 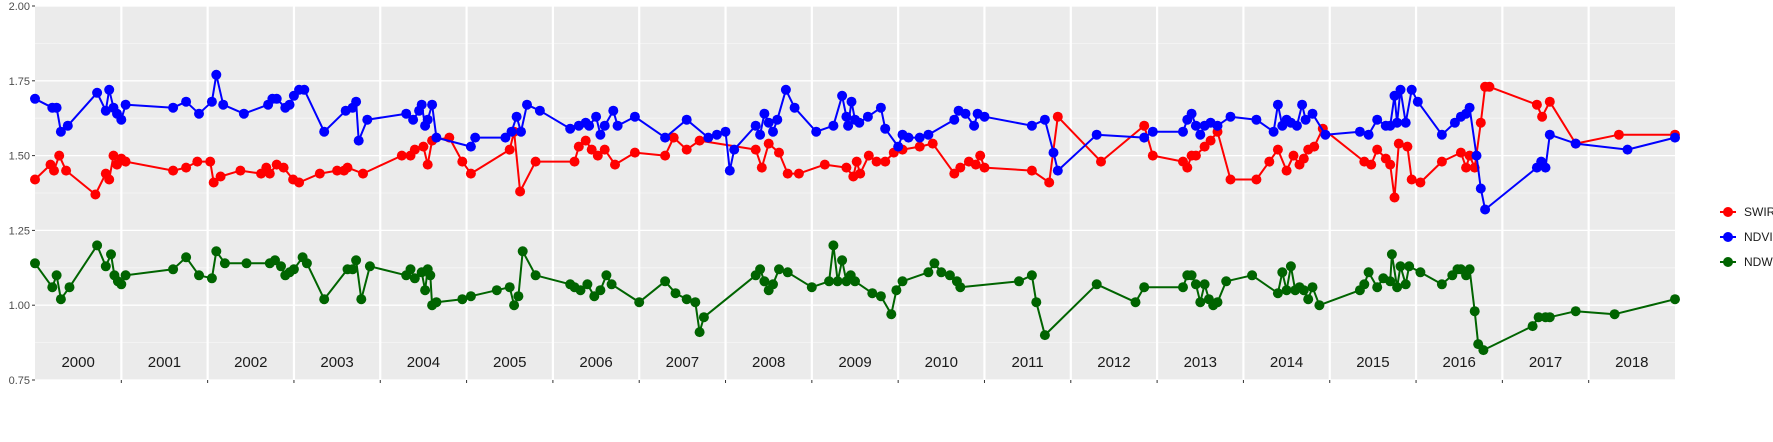 I want to click on year-label: 2008, so click(x=768, y=362).